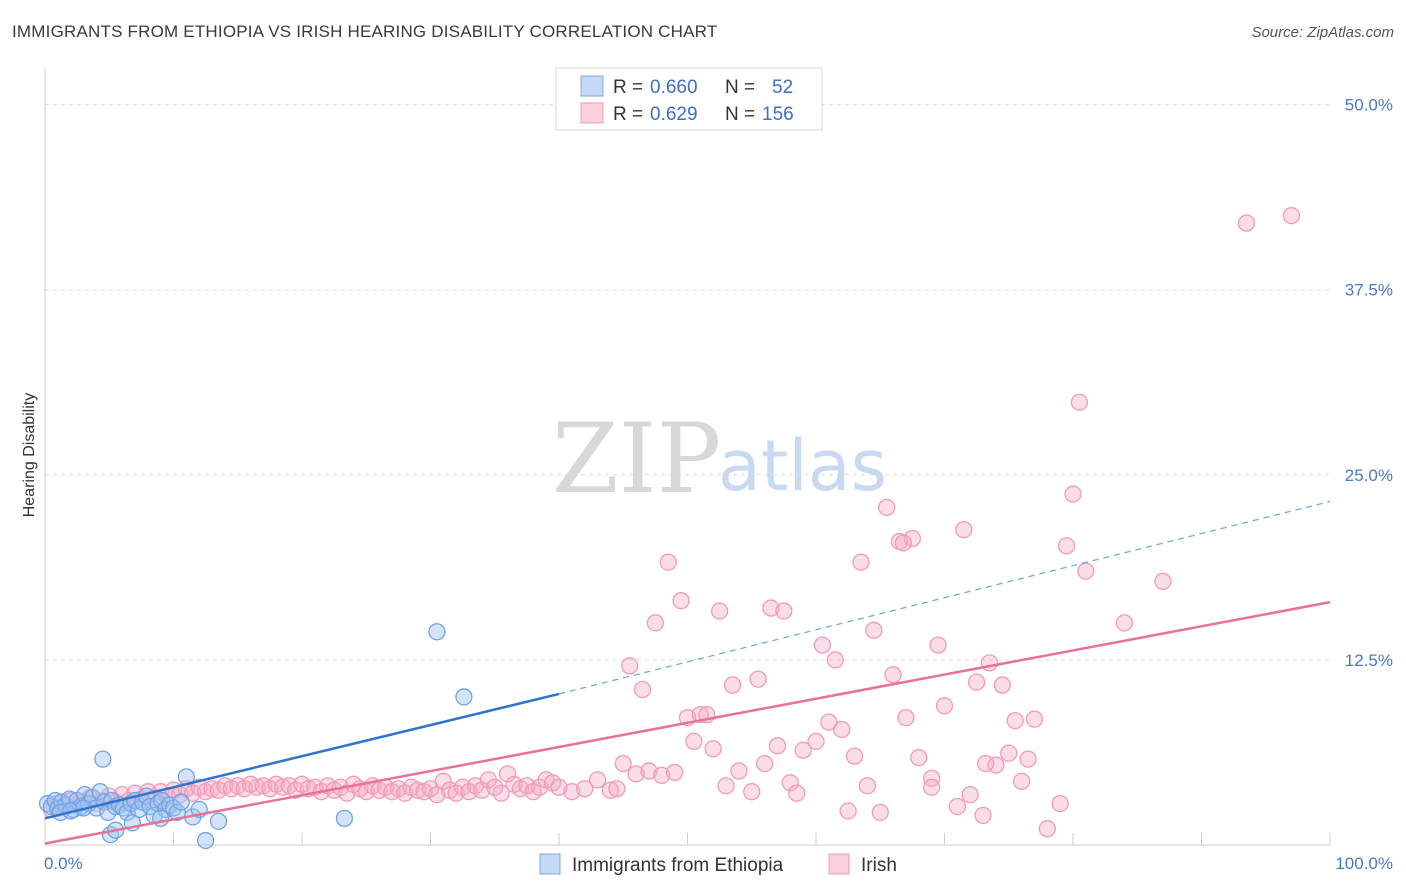 This screenshot has width=1406, height=892. Describe the element at coordinates (879, 865) in the screenshot. I see `bottom-legend-label-irish: Irish` at that location.